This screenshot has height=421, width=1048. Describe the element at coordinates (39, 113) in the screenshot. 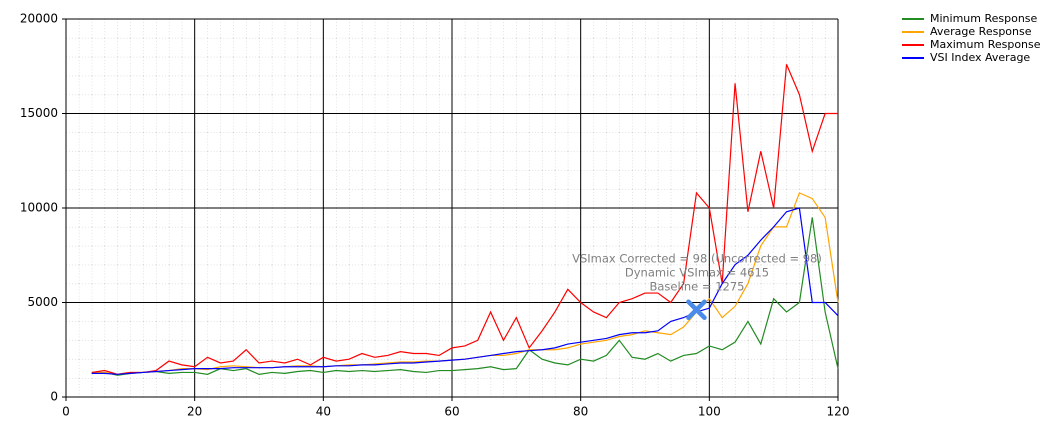

I see `y-tick-label: 15000` at that location.